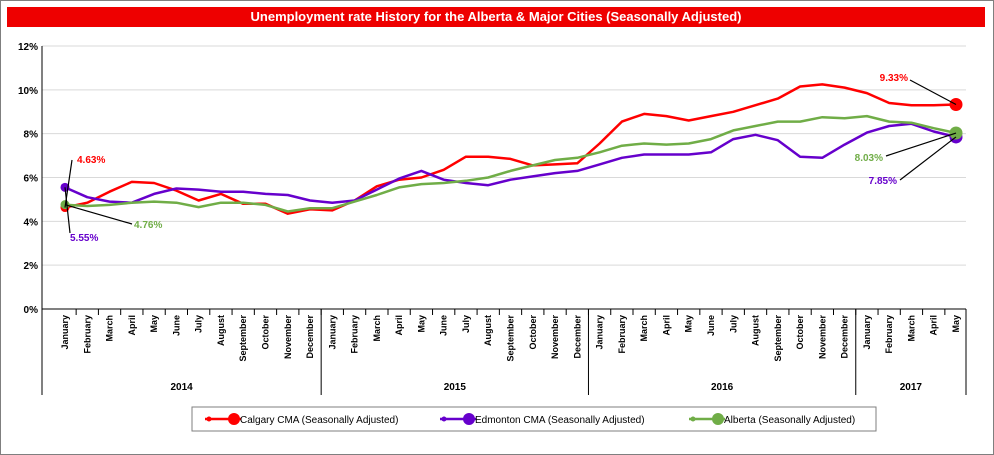 Image resolution: width=994 pixels, height=455 pixels. Describe the element at coordinates (911, 387) in the screenshot. I see `year-label: 2017` at that location.